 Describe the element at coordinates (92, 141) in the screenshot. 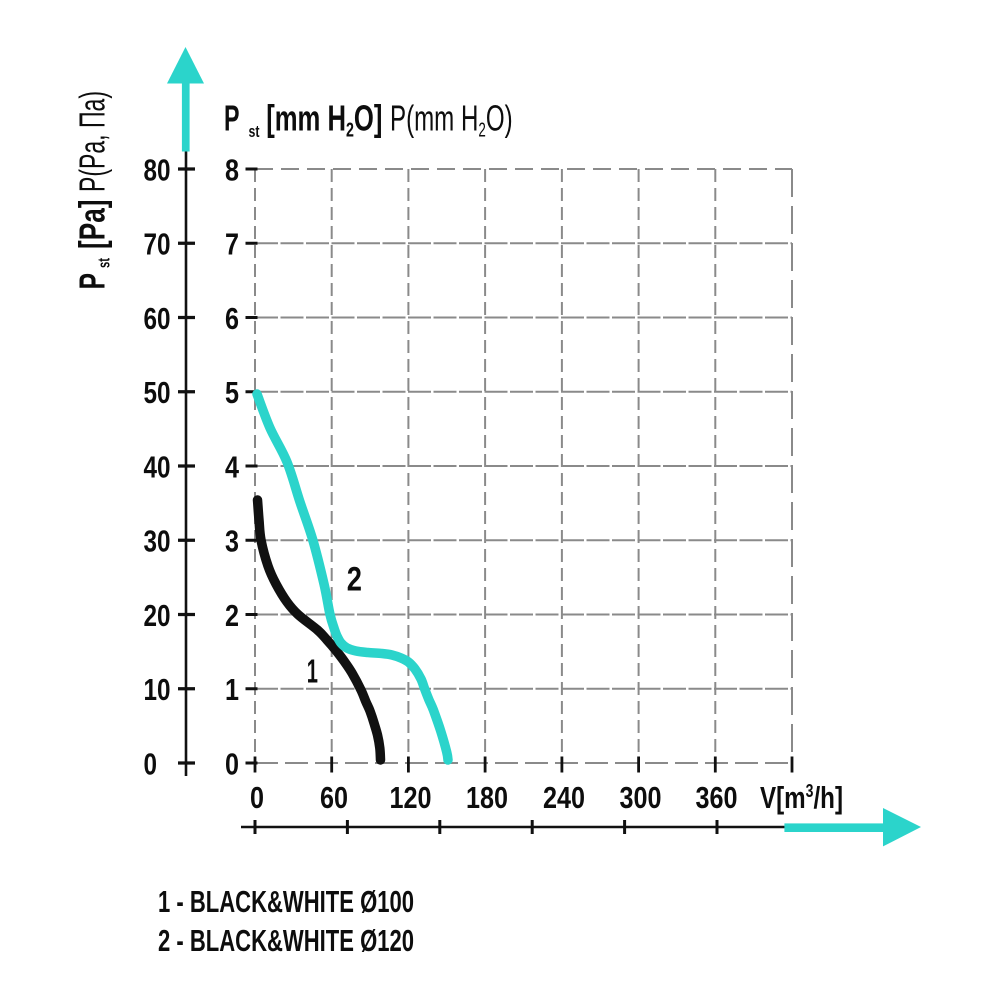

I see `svg-text: P(Pa, Па)` at that location.